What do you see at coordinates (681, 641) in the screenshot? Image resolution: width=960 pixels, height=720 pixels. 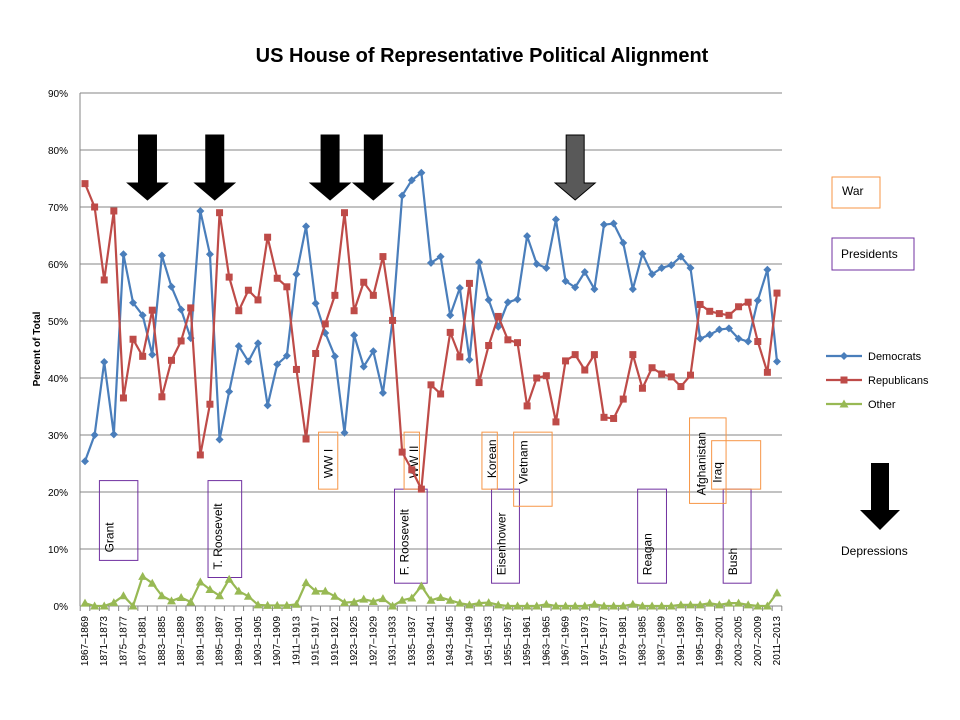 I see `x-tick-label: 1991–1993` at bounding box center [681, 641].